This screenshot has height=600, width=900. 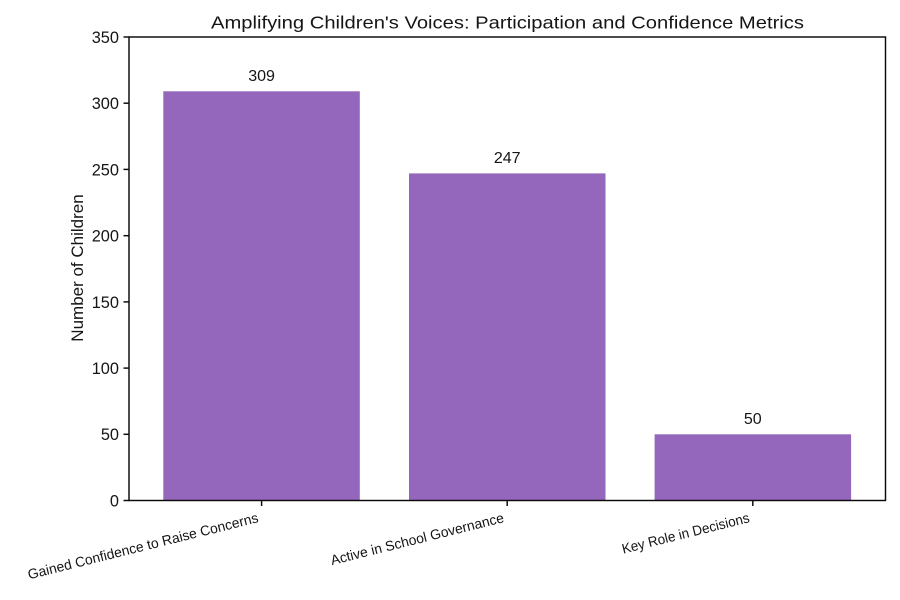 I want to click on svg-text: 300, so click(x=105, y=104).